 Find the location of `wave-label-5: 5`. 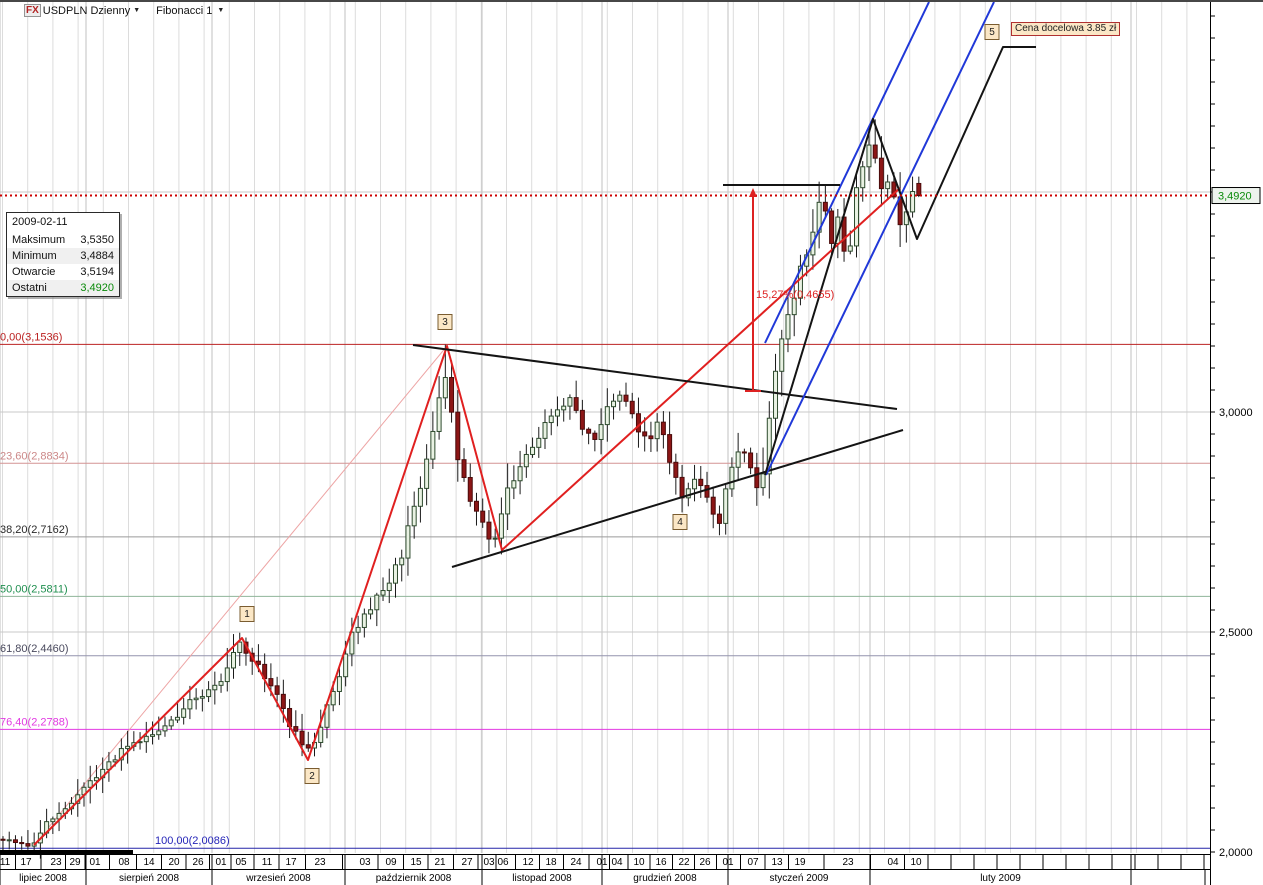

wave-label-5: 5 is located at coordinates (992, 32).